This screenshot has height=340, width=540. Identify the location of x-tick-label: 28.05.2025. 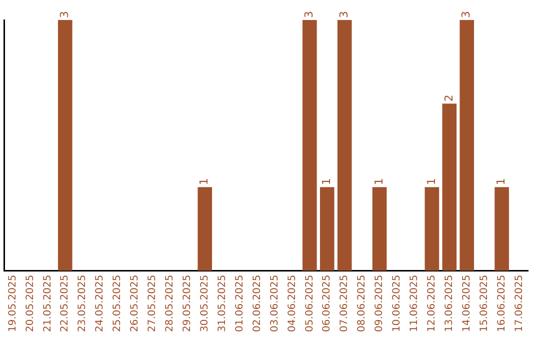
(170, 303).